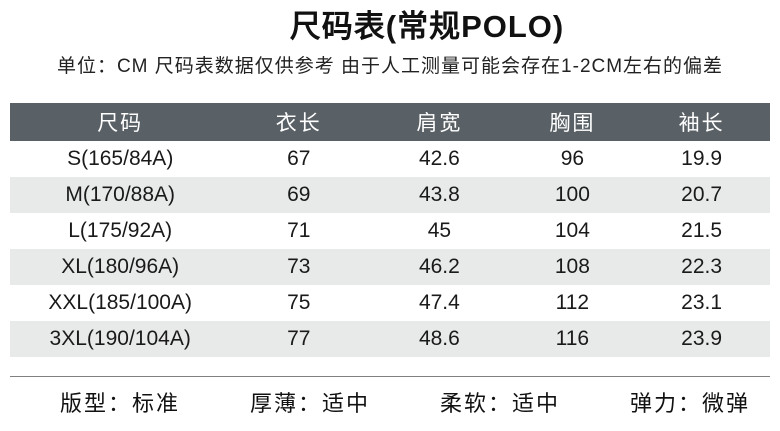 This screenshot has height=431, width=780. I want to click on header-cell-length: 衣长, so click(299, 122).